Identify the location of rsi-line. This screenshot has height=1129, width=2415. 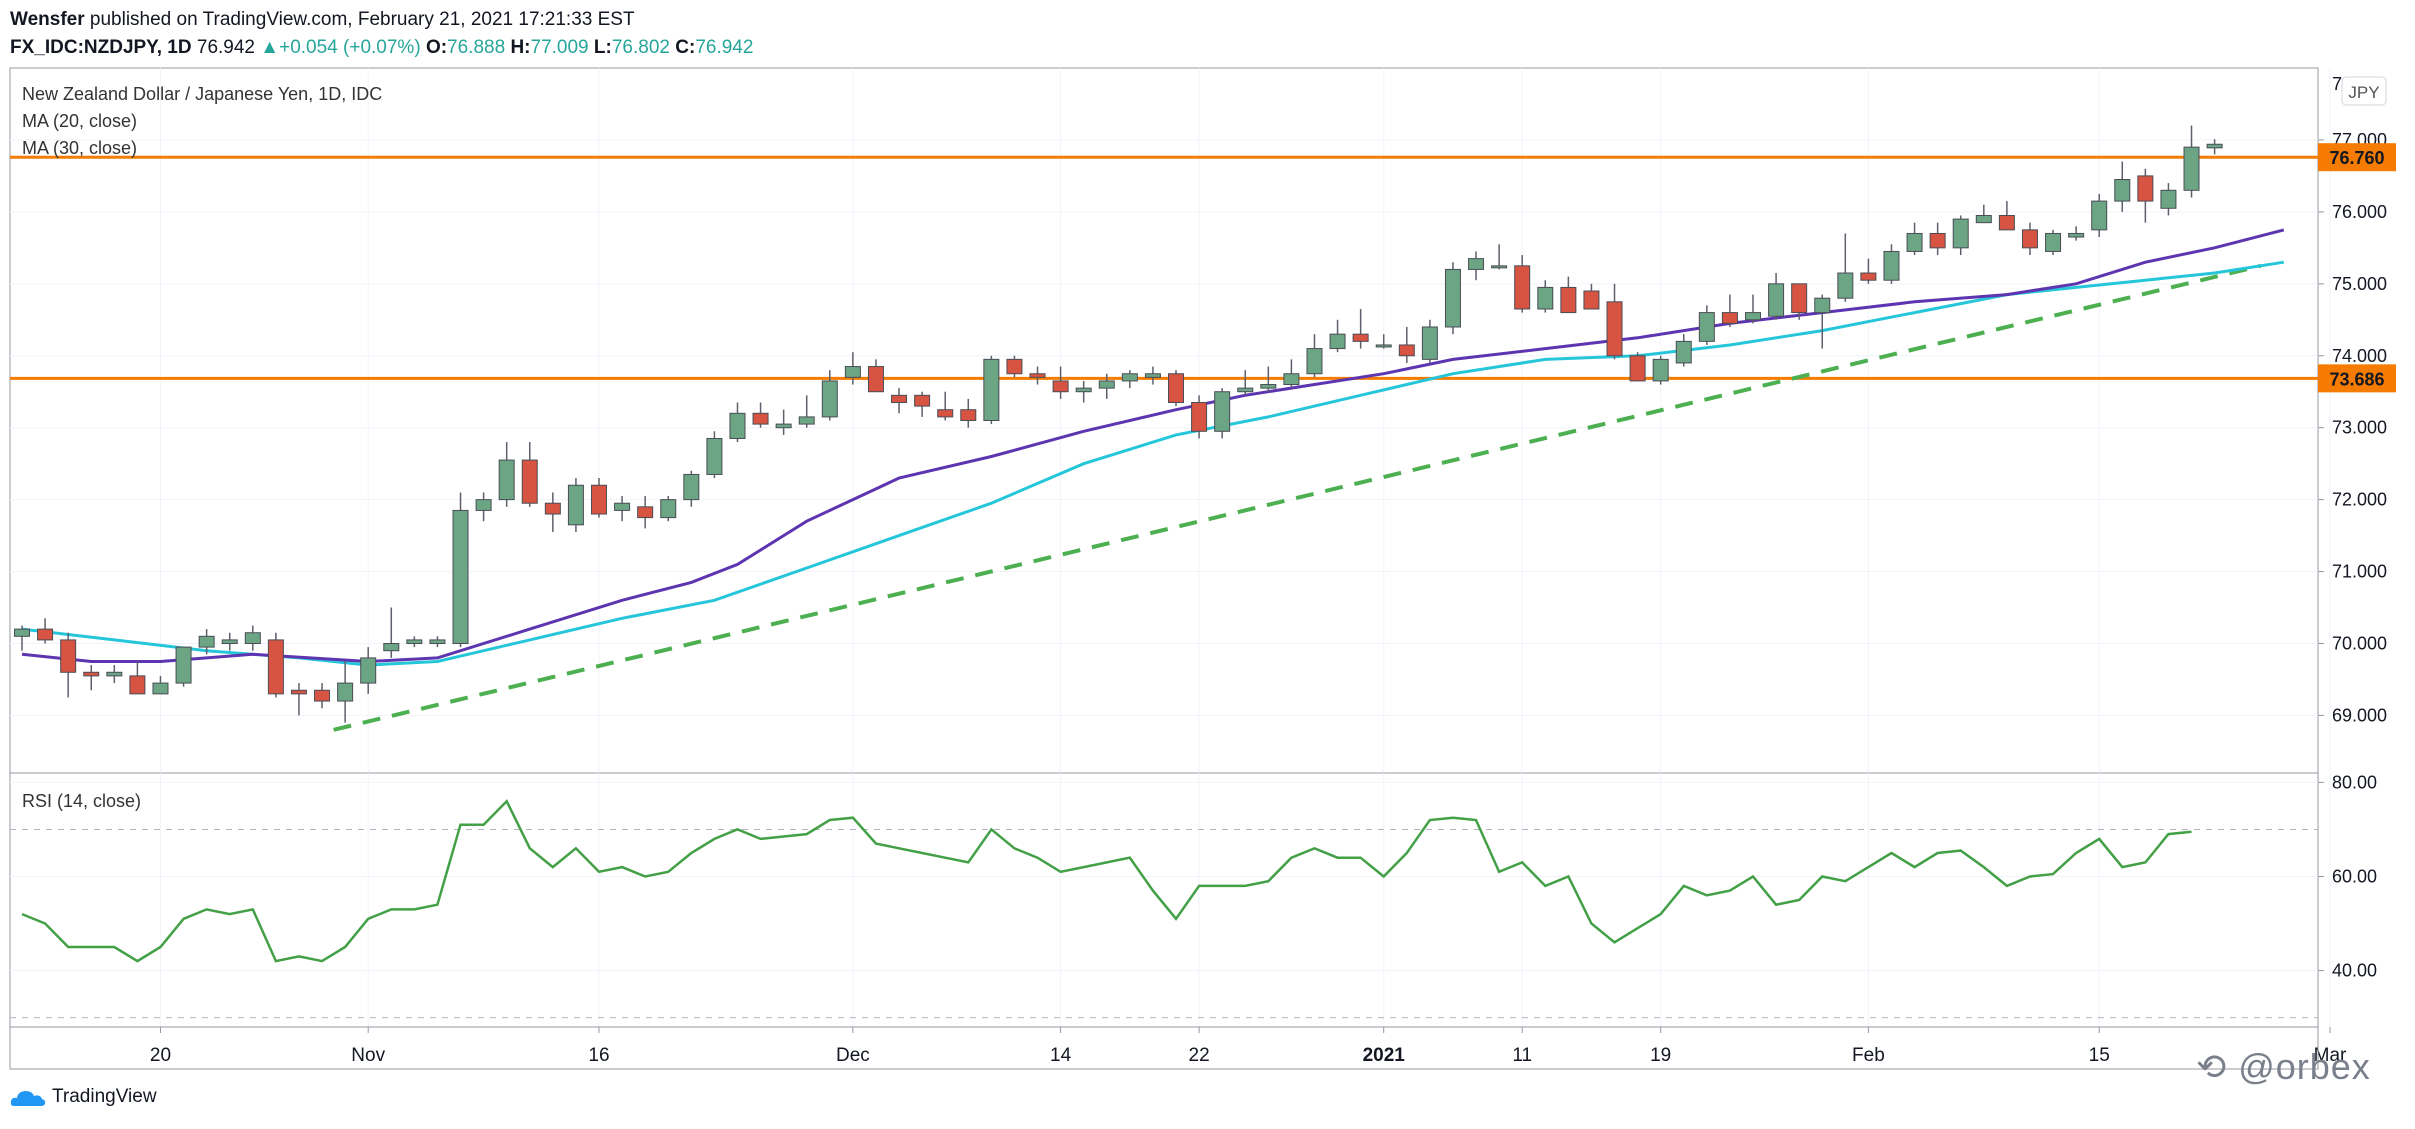
(1106, 881).